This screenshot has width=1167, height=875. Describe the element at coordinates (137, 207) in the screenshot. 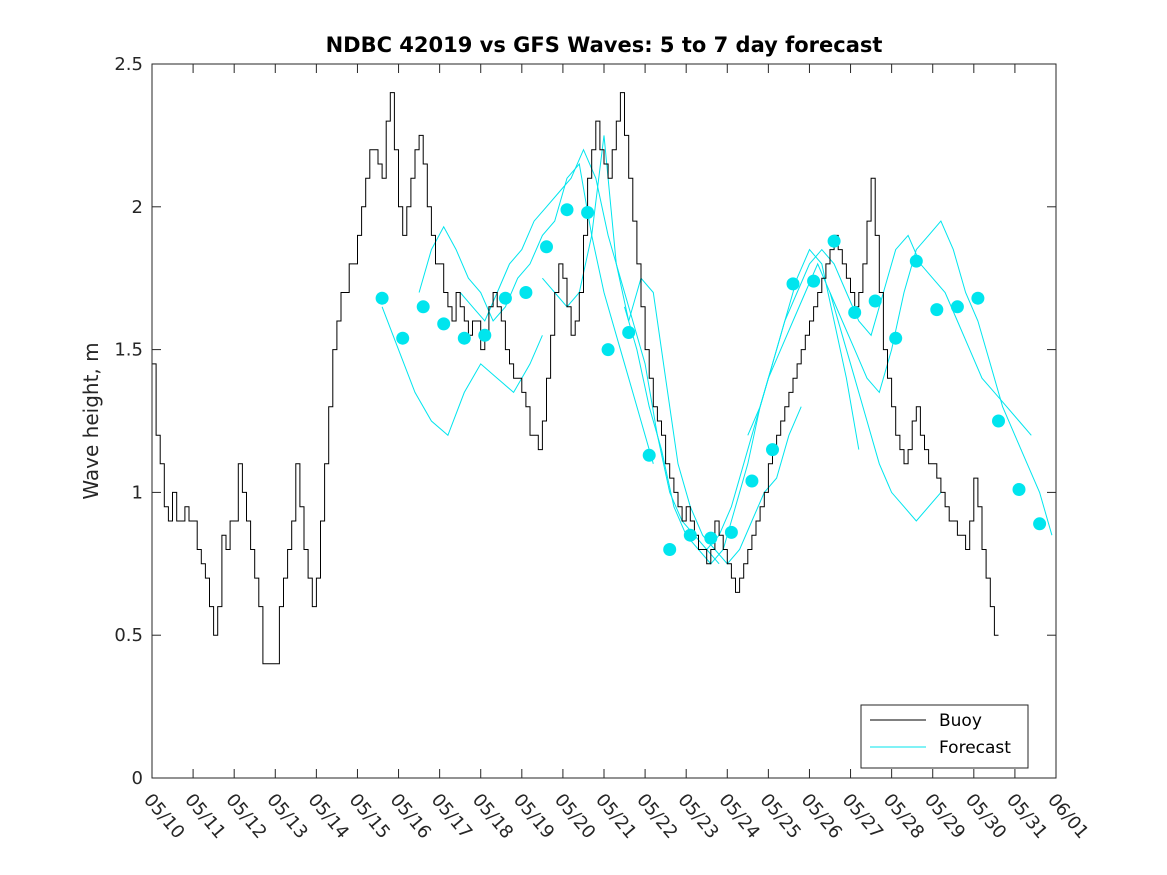

I see `y-tick-label: 2` at that location.